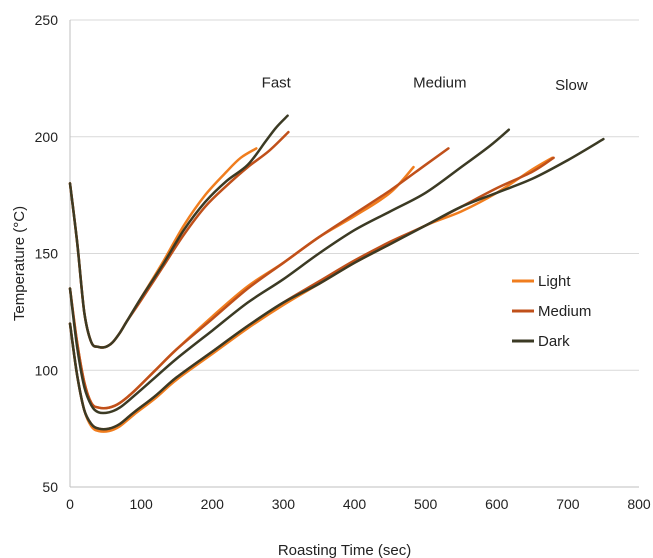 This screenshot has height=558, width=653. I want to click on x-tick-label: 200, so click(213, 504).